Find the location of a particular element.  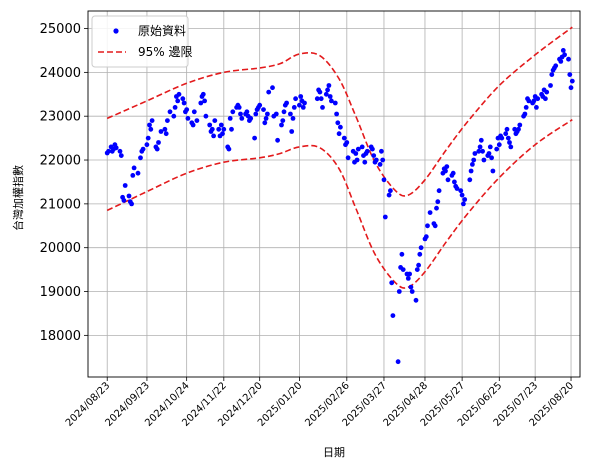

x-axis-label: 日期 is located at coordinates (334, 452).